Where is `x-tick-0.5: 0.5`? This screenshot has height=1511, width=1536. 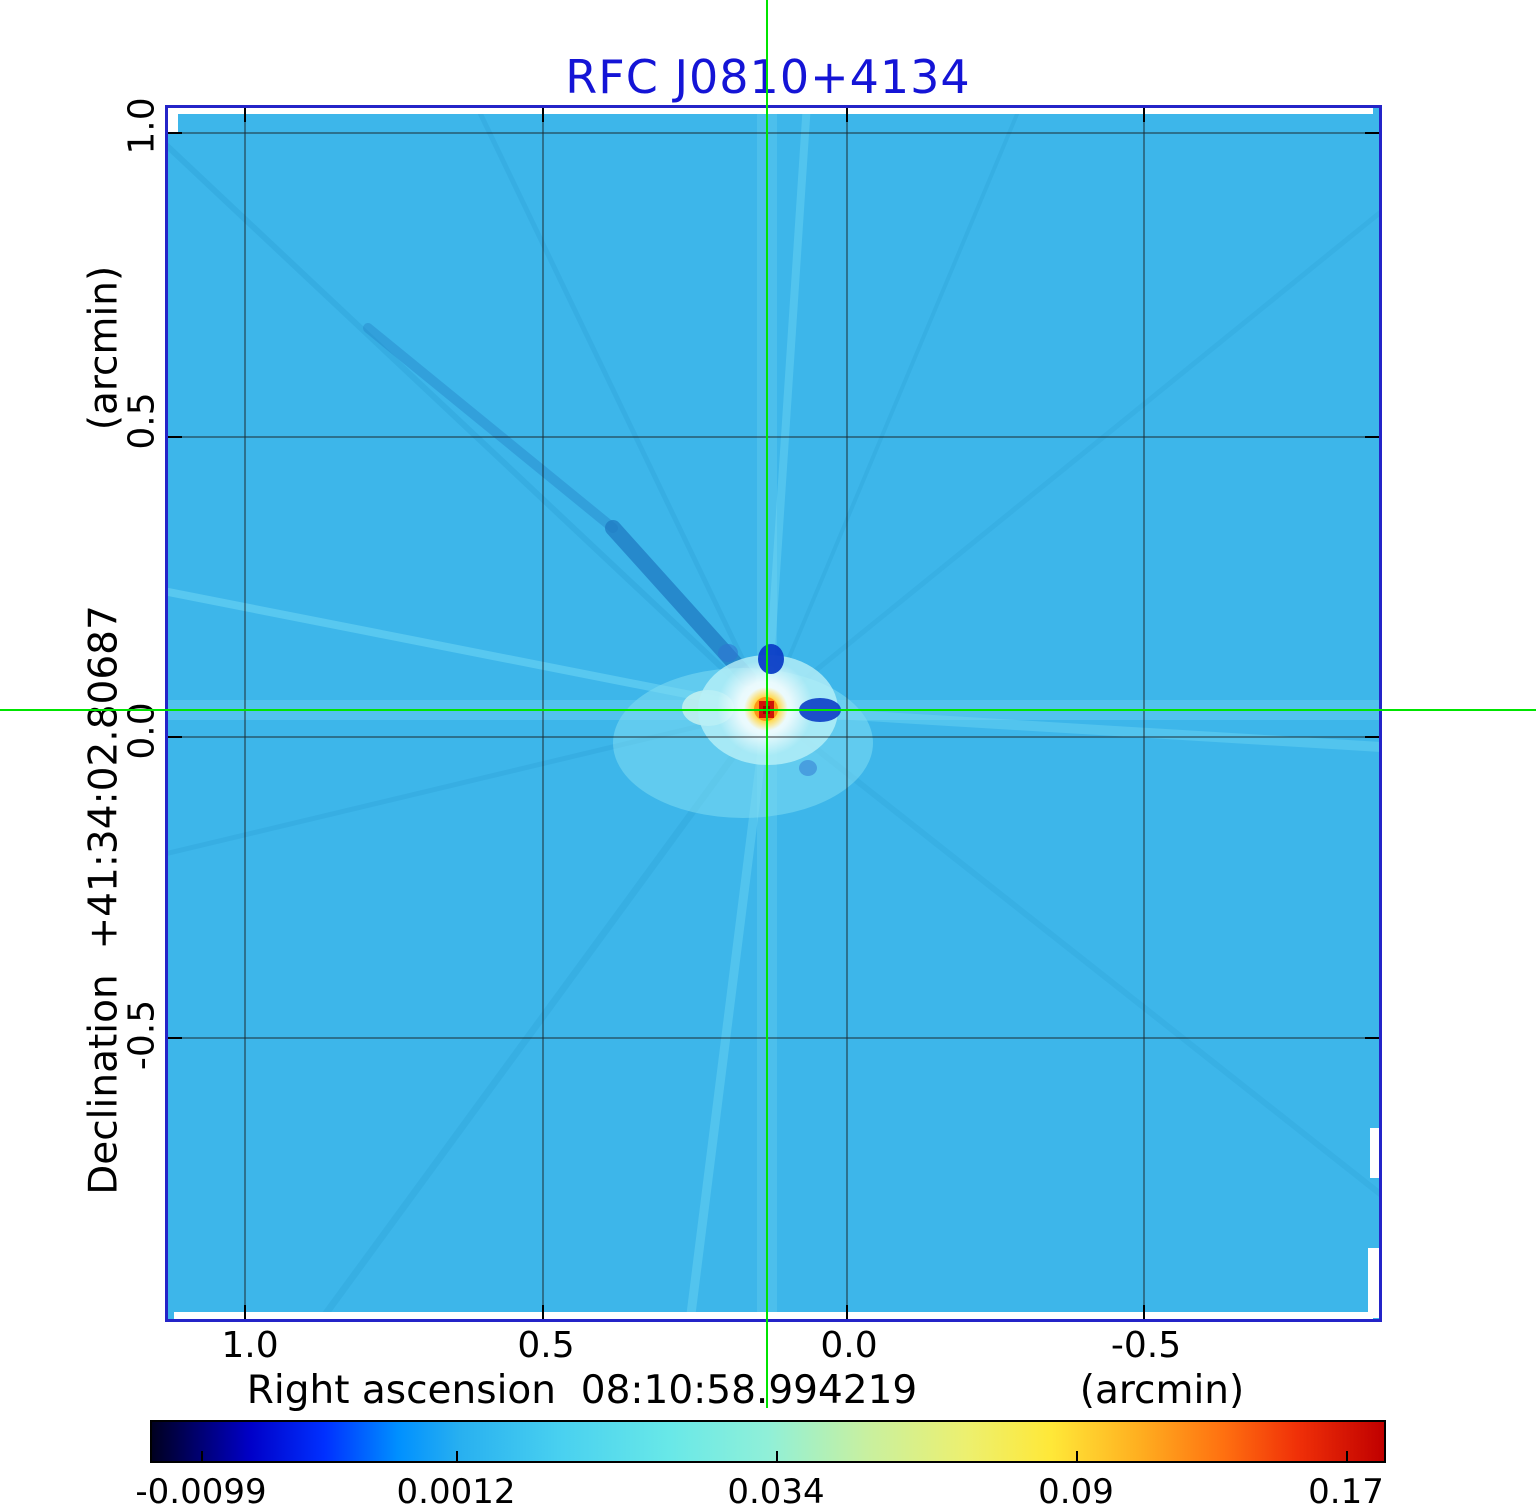 x-tick-0.5: 0.5 is located at coordinates (546, 1345).